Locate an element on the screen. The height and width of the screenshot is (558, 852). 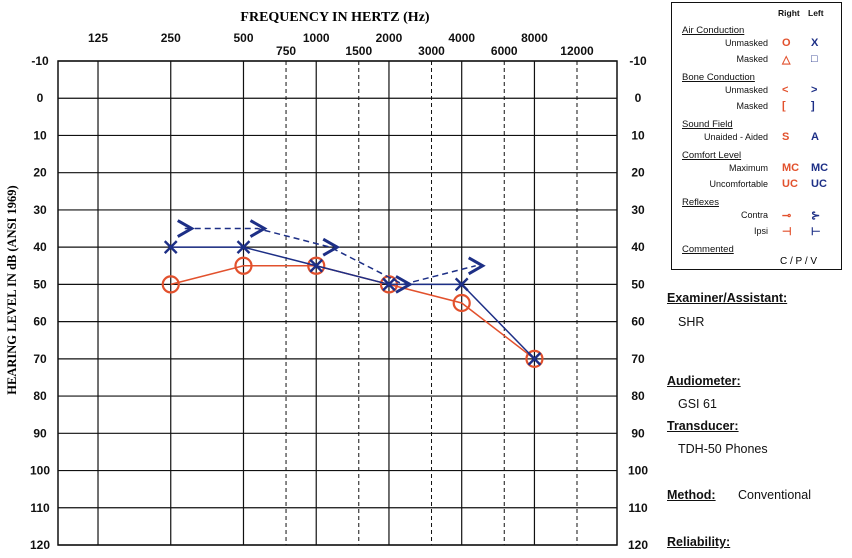
legend-symbol-right: ⊸ is located at coordinates (787, 216).